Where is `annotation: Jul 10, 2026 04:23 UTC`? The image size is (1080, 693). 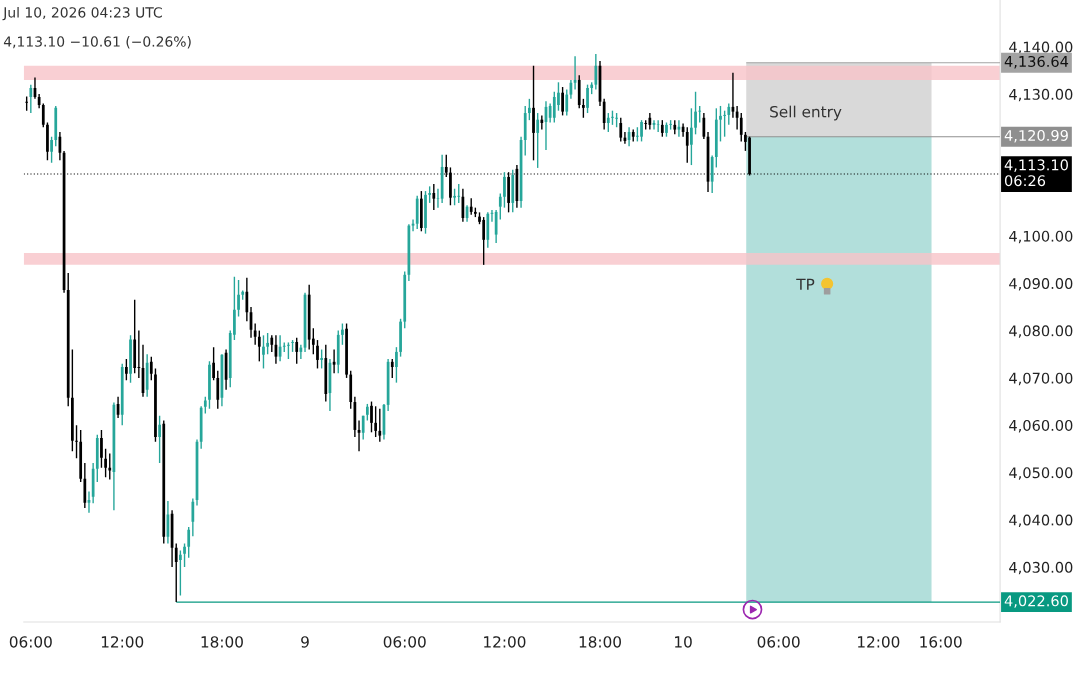 annotation: Jul 10, 2026 04:23 UTC is located at coordinates (82, 13).